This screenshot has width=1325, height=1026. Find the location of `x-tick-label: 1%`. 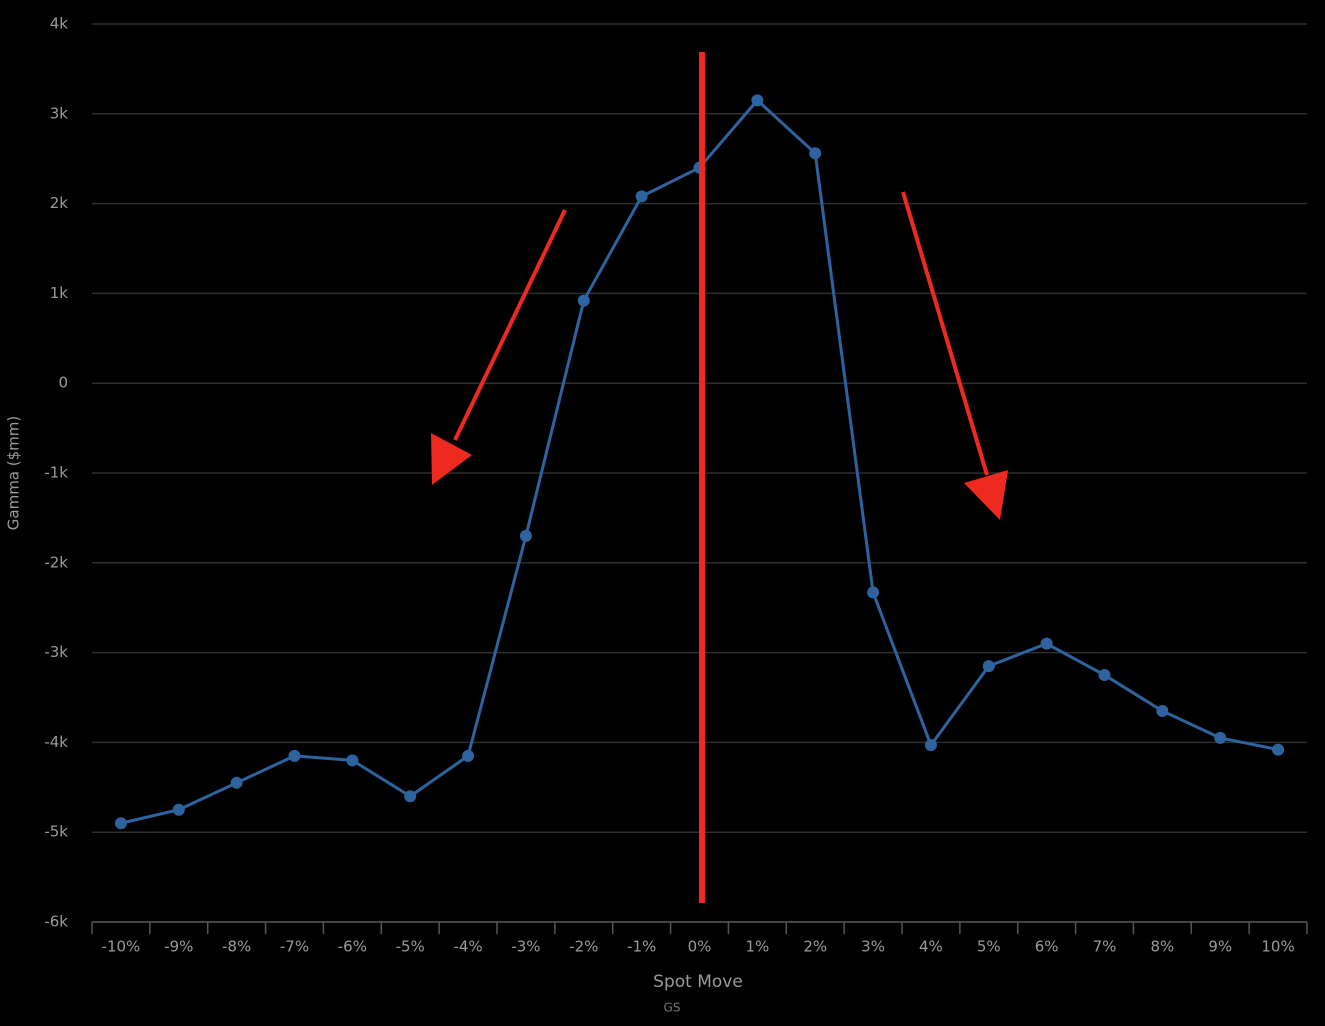

x-tick-label: 1% is located at coordinates (757, 947).